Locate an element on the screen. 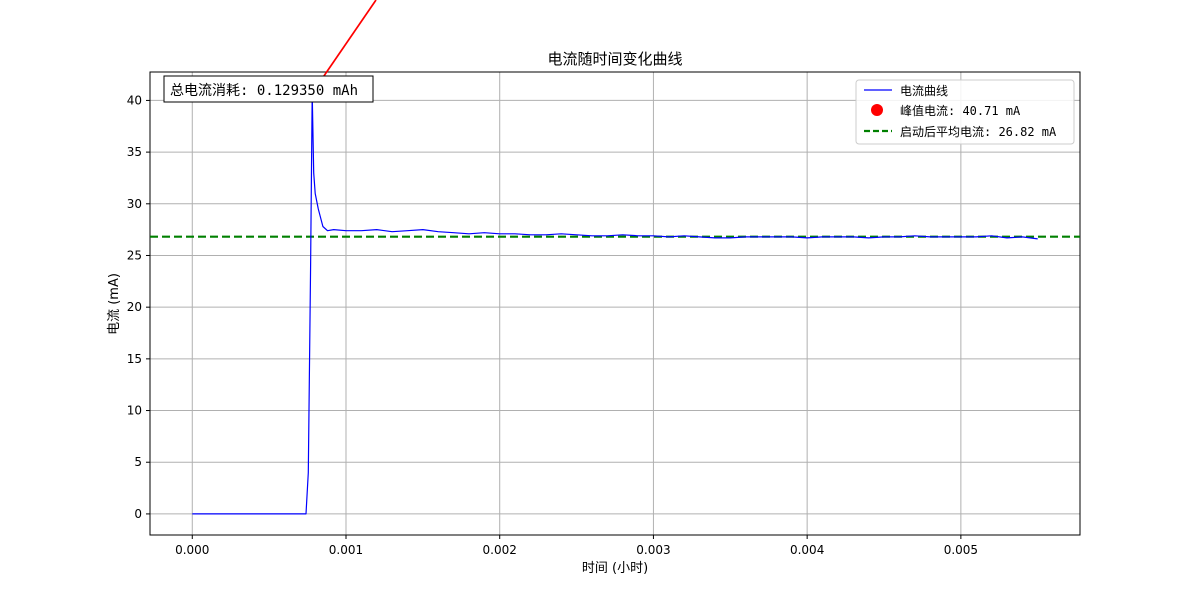 The image size is (1200, 600). y-tick-label: 10 is located at coordinates (134, 411).